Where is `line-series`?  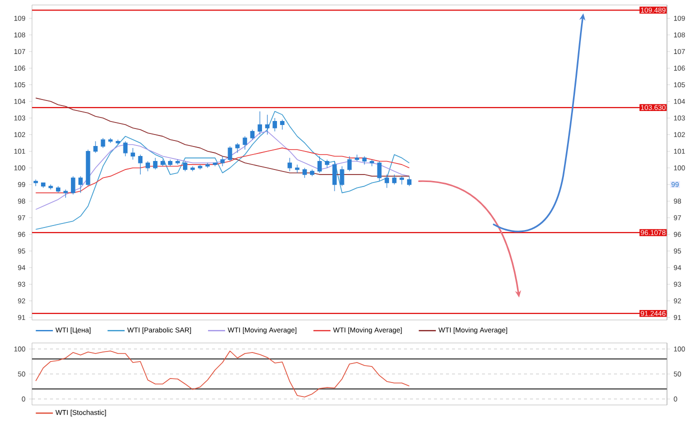 line-series is located at coordinates (222, 374).